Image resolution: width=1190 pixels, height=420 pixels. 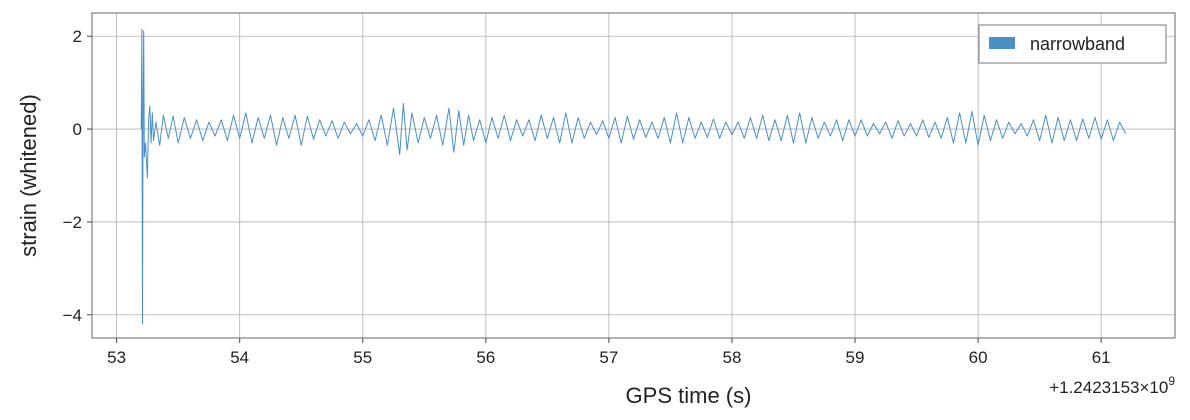 I want to click on legend: narrowband, so click(x=1072, y=44).